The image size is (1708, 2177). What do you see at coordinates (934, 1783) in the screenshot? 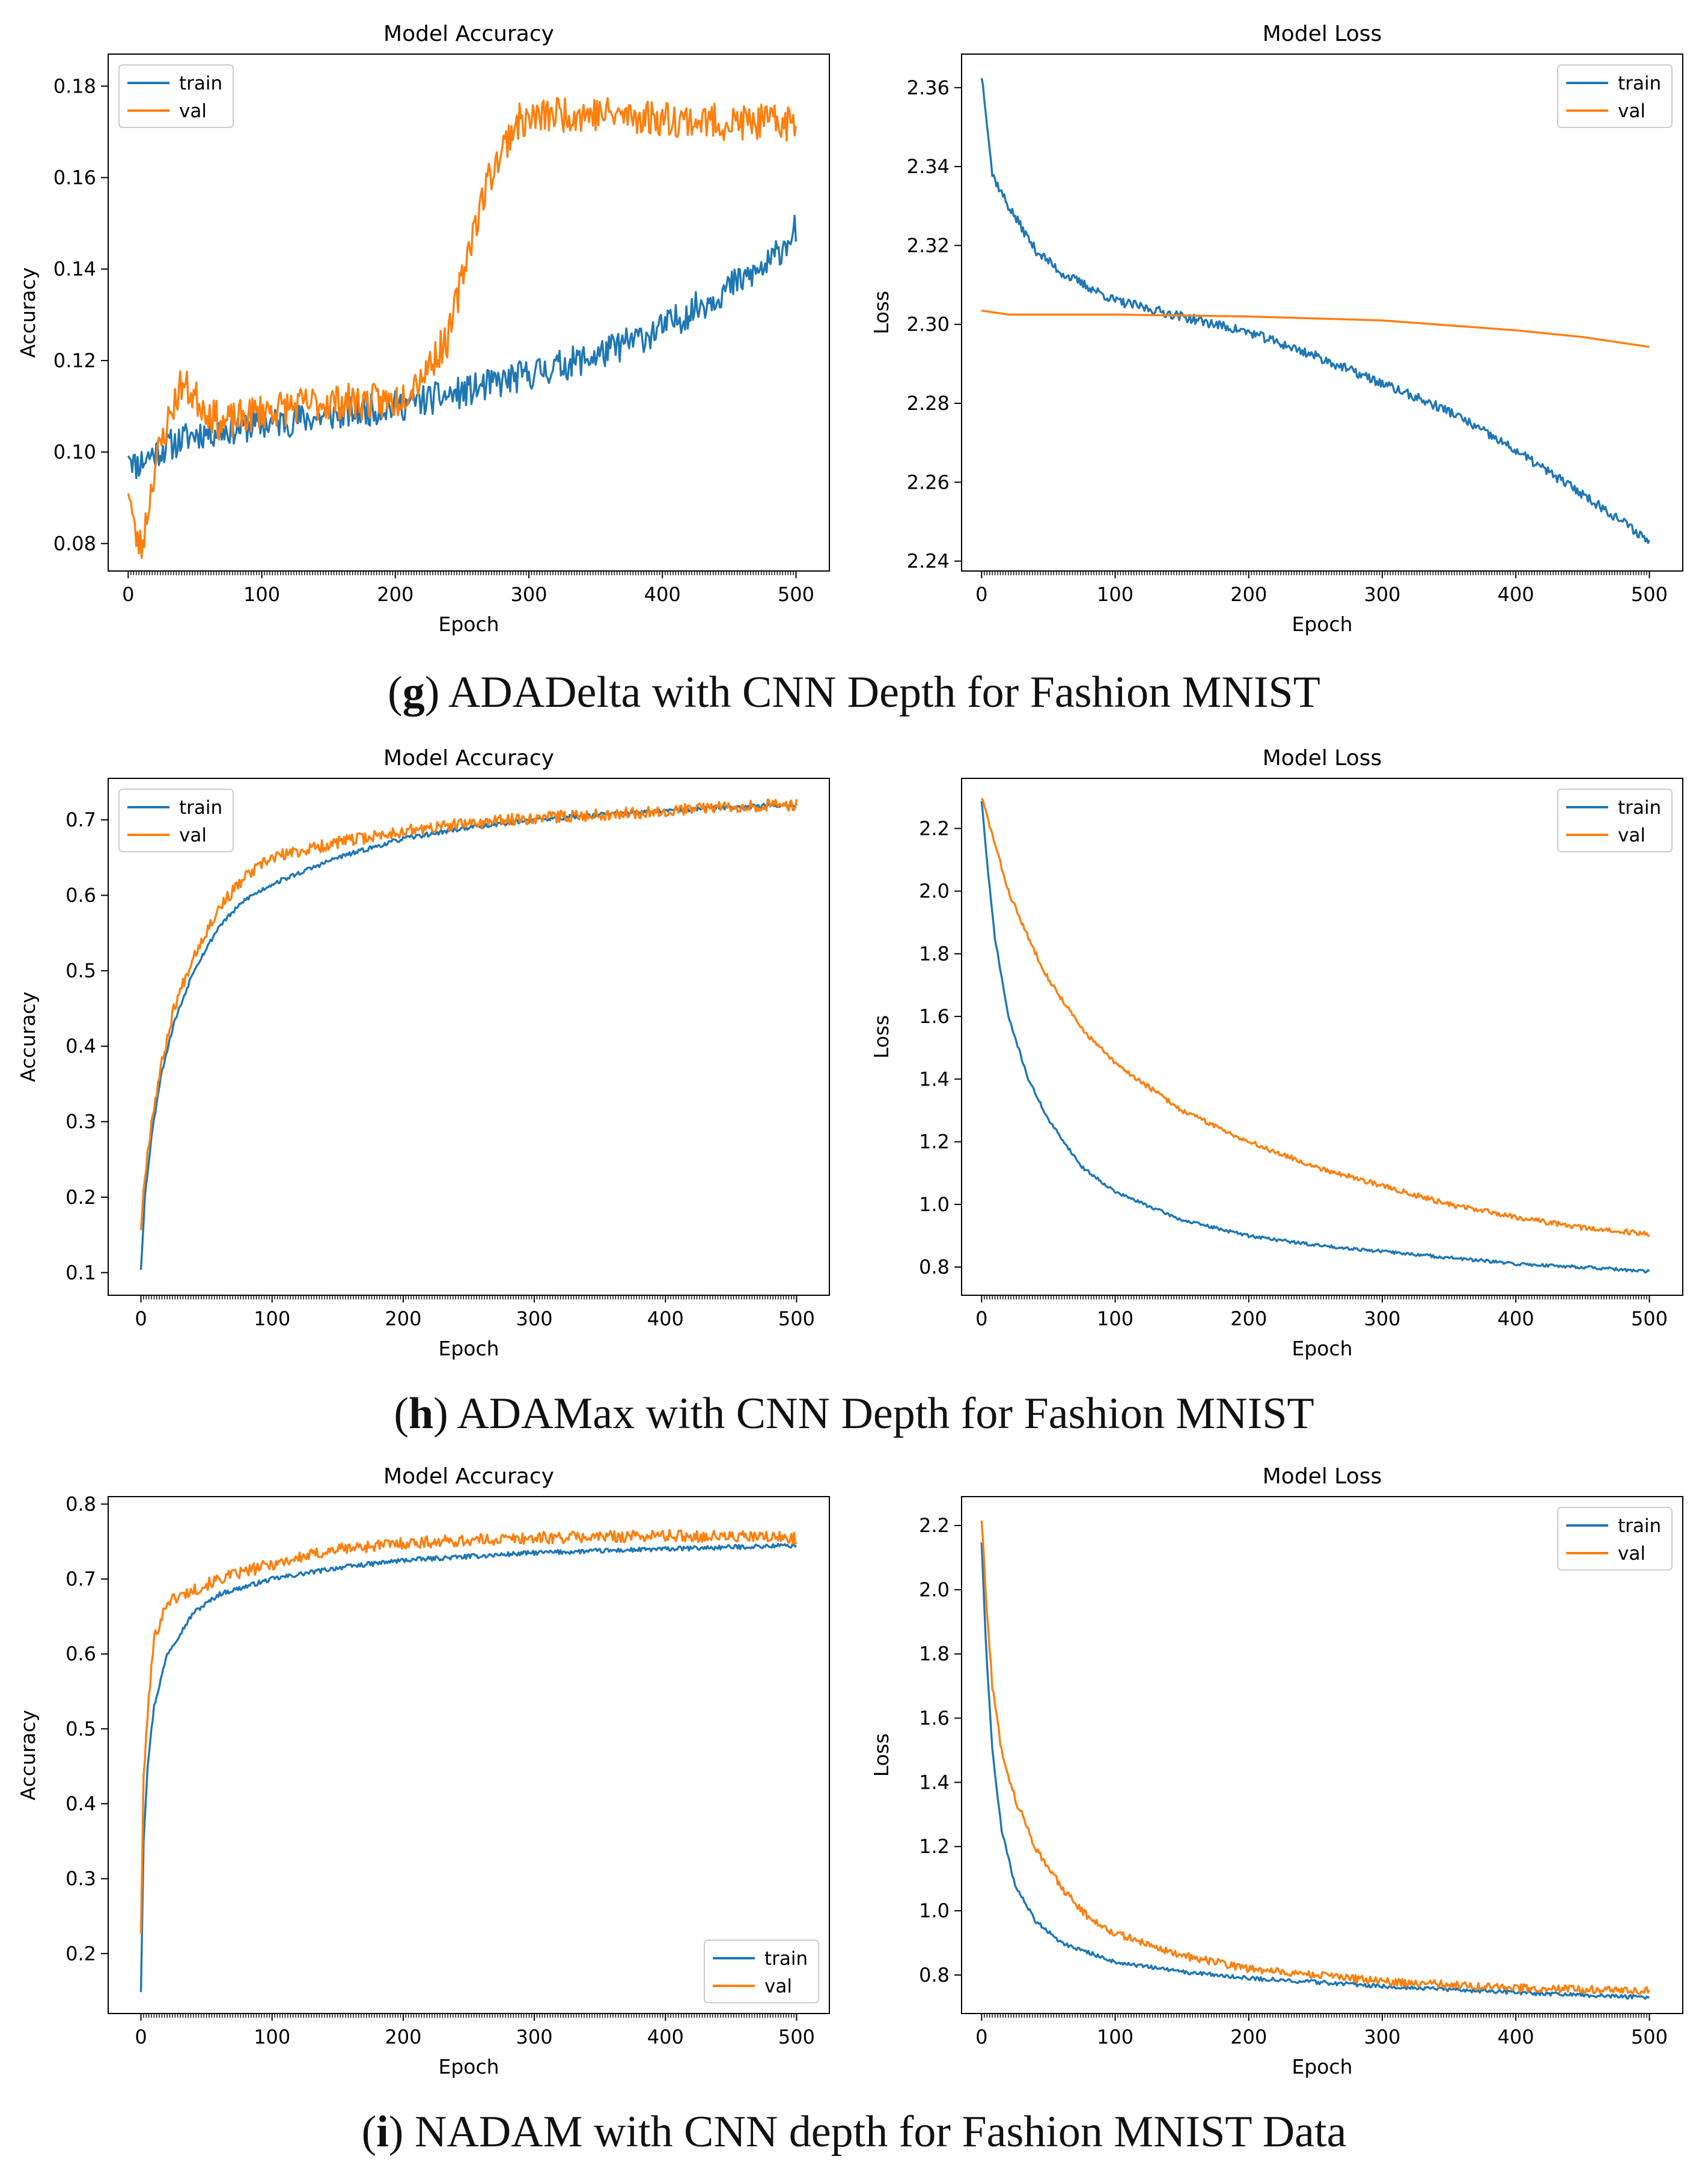
I see `y-tick-label: 1.4` at bounding box center [934, 1783].